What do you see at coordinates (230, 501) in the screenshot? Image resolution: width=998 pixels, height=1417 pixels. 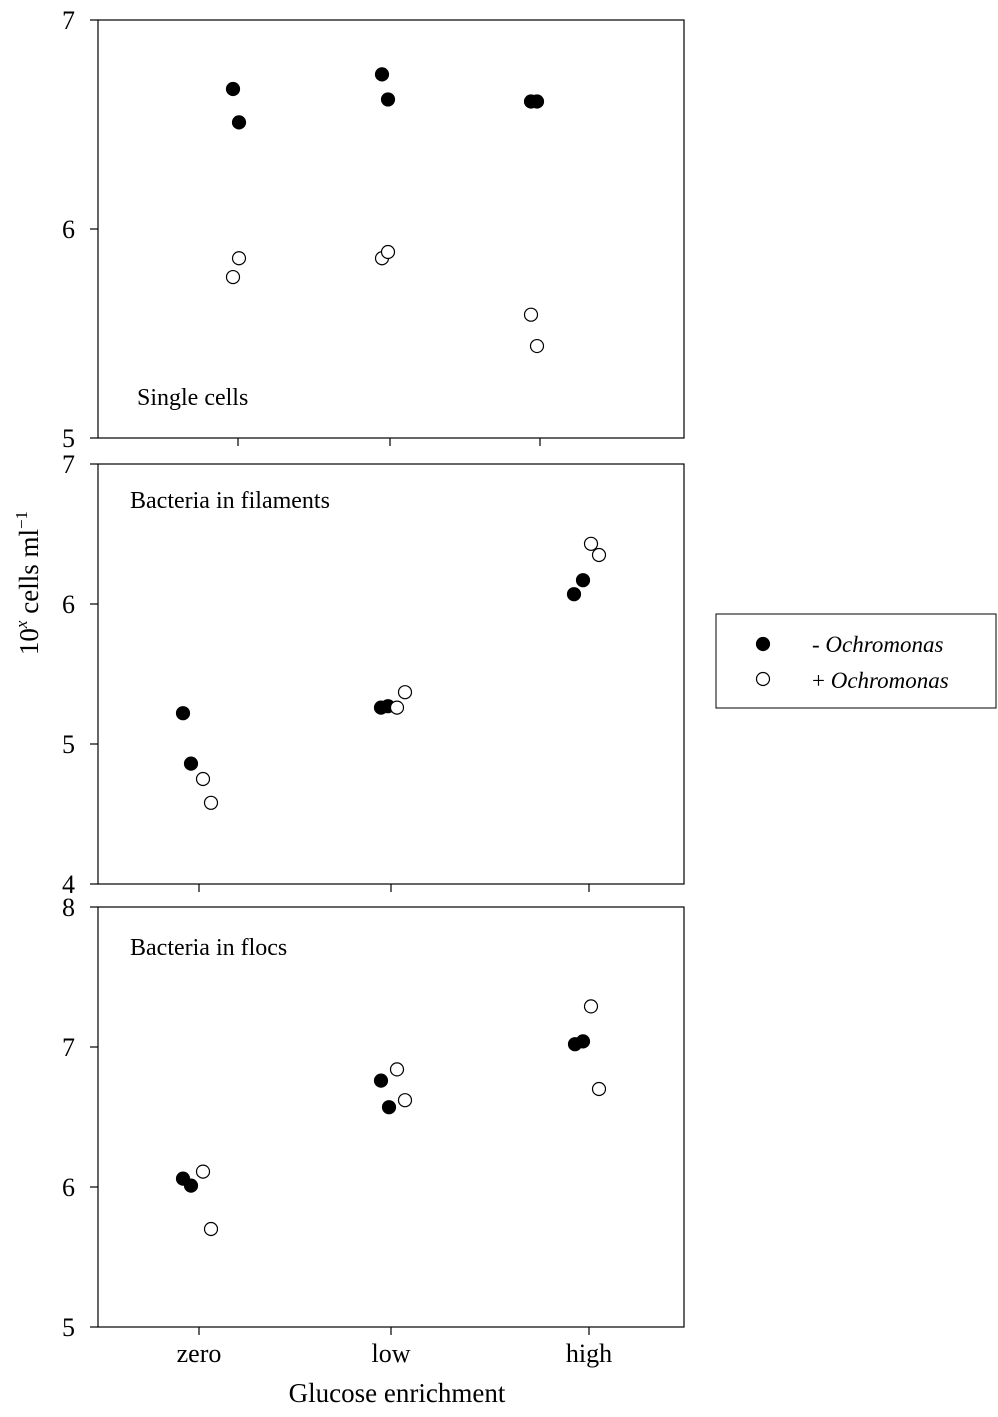 I see `panel-title: Bacteria in filaments` at bounding box center [230, 501].